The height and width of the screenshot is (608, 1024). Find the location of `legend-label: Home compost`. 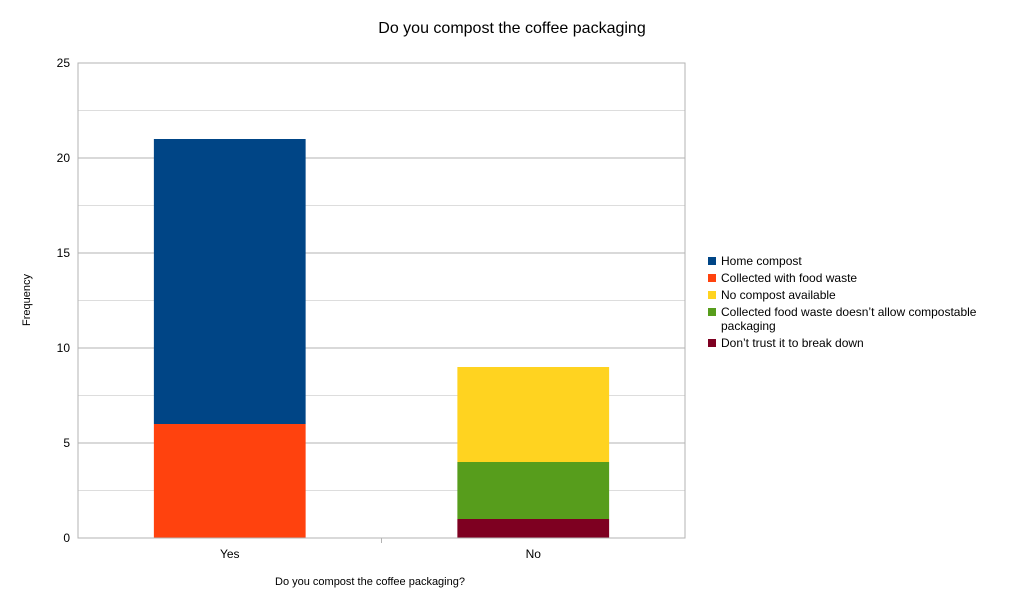

legend-label: Home compost is located at coordinates (761, 261).